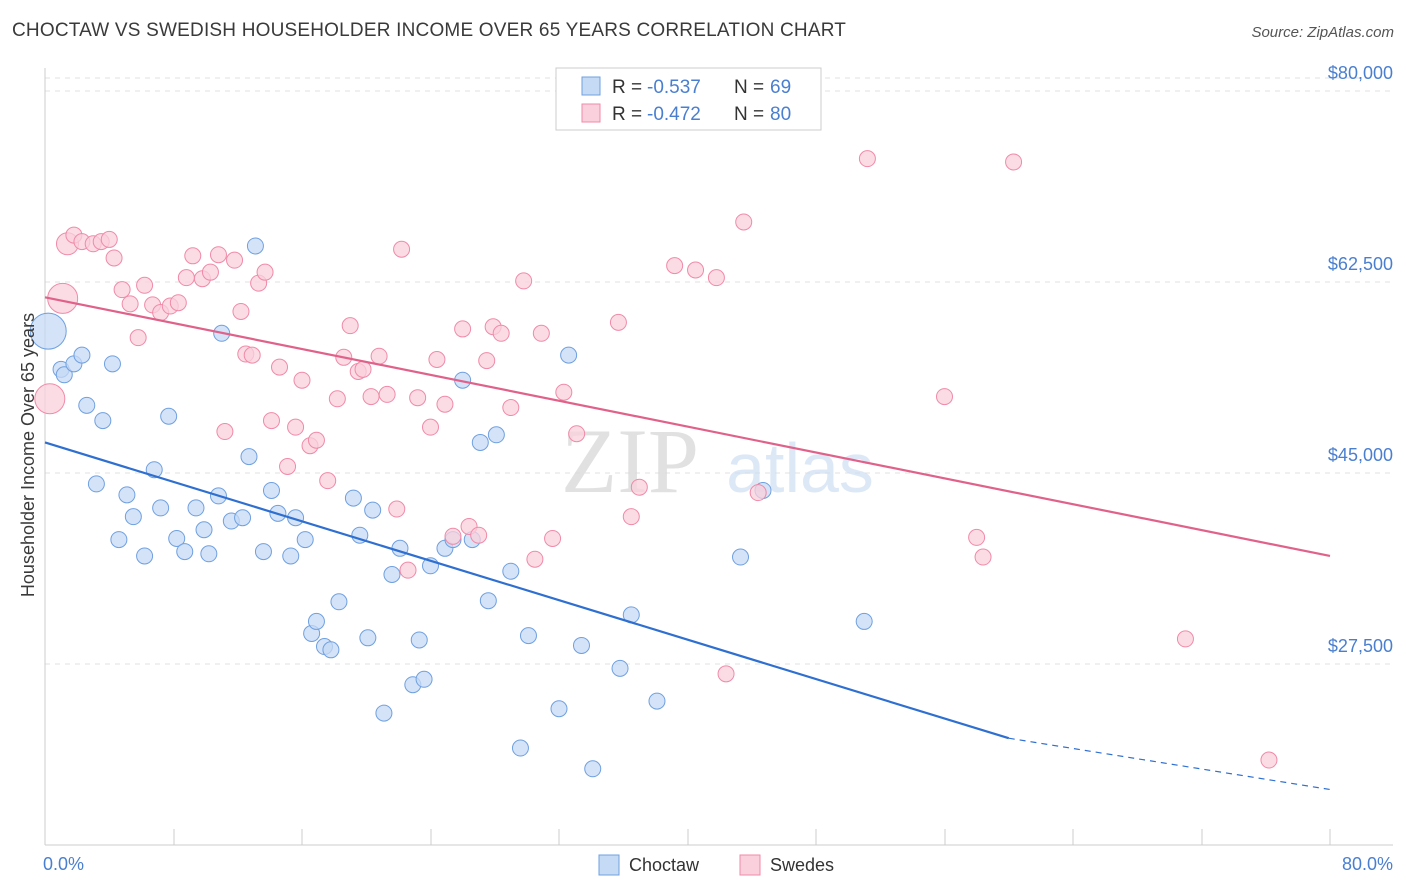 The height and width of the screenshot is (892, 1406). I want to click on legend-r-label-choctaw: R =, so click(627, 87).